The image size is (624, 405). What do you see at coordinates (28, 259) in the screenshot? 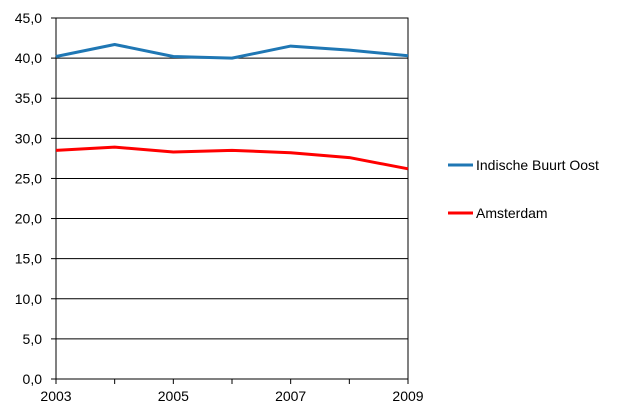
I see `y-tick-label: 15,0` at bounding box center [28, 259].